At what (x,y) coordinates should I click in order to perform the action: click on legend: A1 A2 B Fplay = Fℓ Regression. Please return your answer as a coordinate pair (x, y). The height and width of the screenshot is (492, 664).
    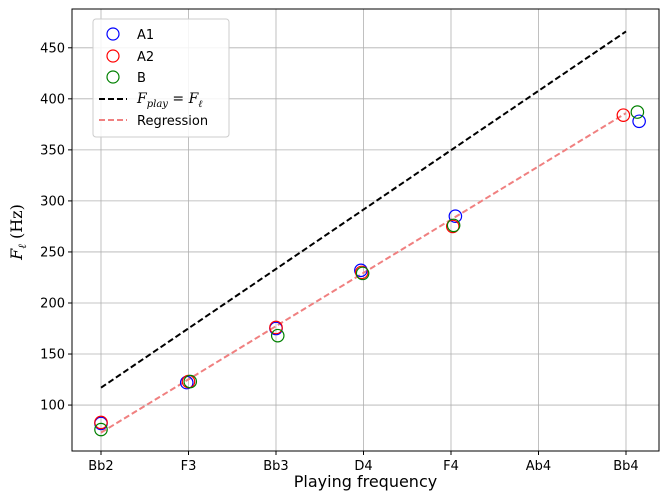
    Looking at the image, I should click on (161, 78).